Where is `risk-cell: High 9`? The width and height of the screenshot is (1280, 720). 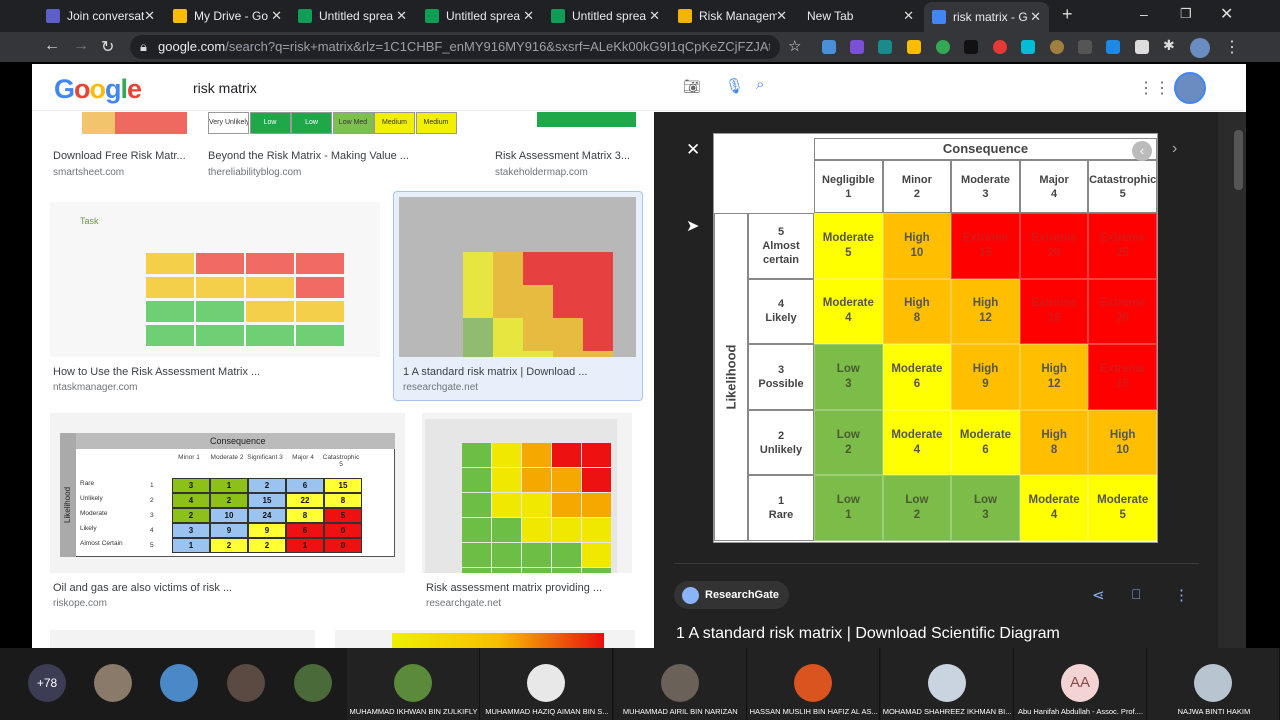
risk-cell: High 9 is located at coordinates (985, 377).